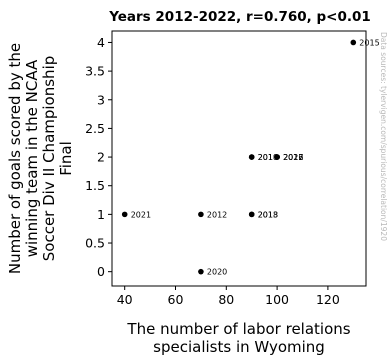 The height and width of the screenshot is (358, 391). I want to click on y-tick-label: 1, so click(101, 214).